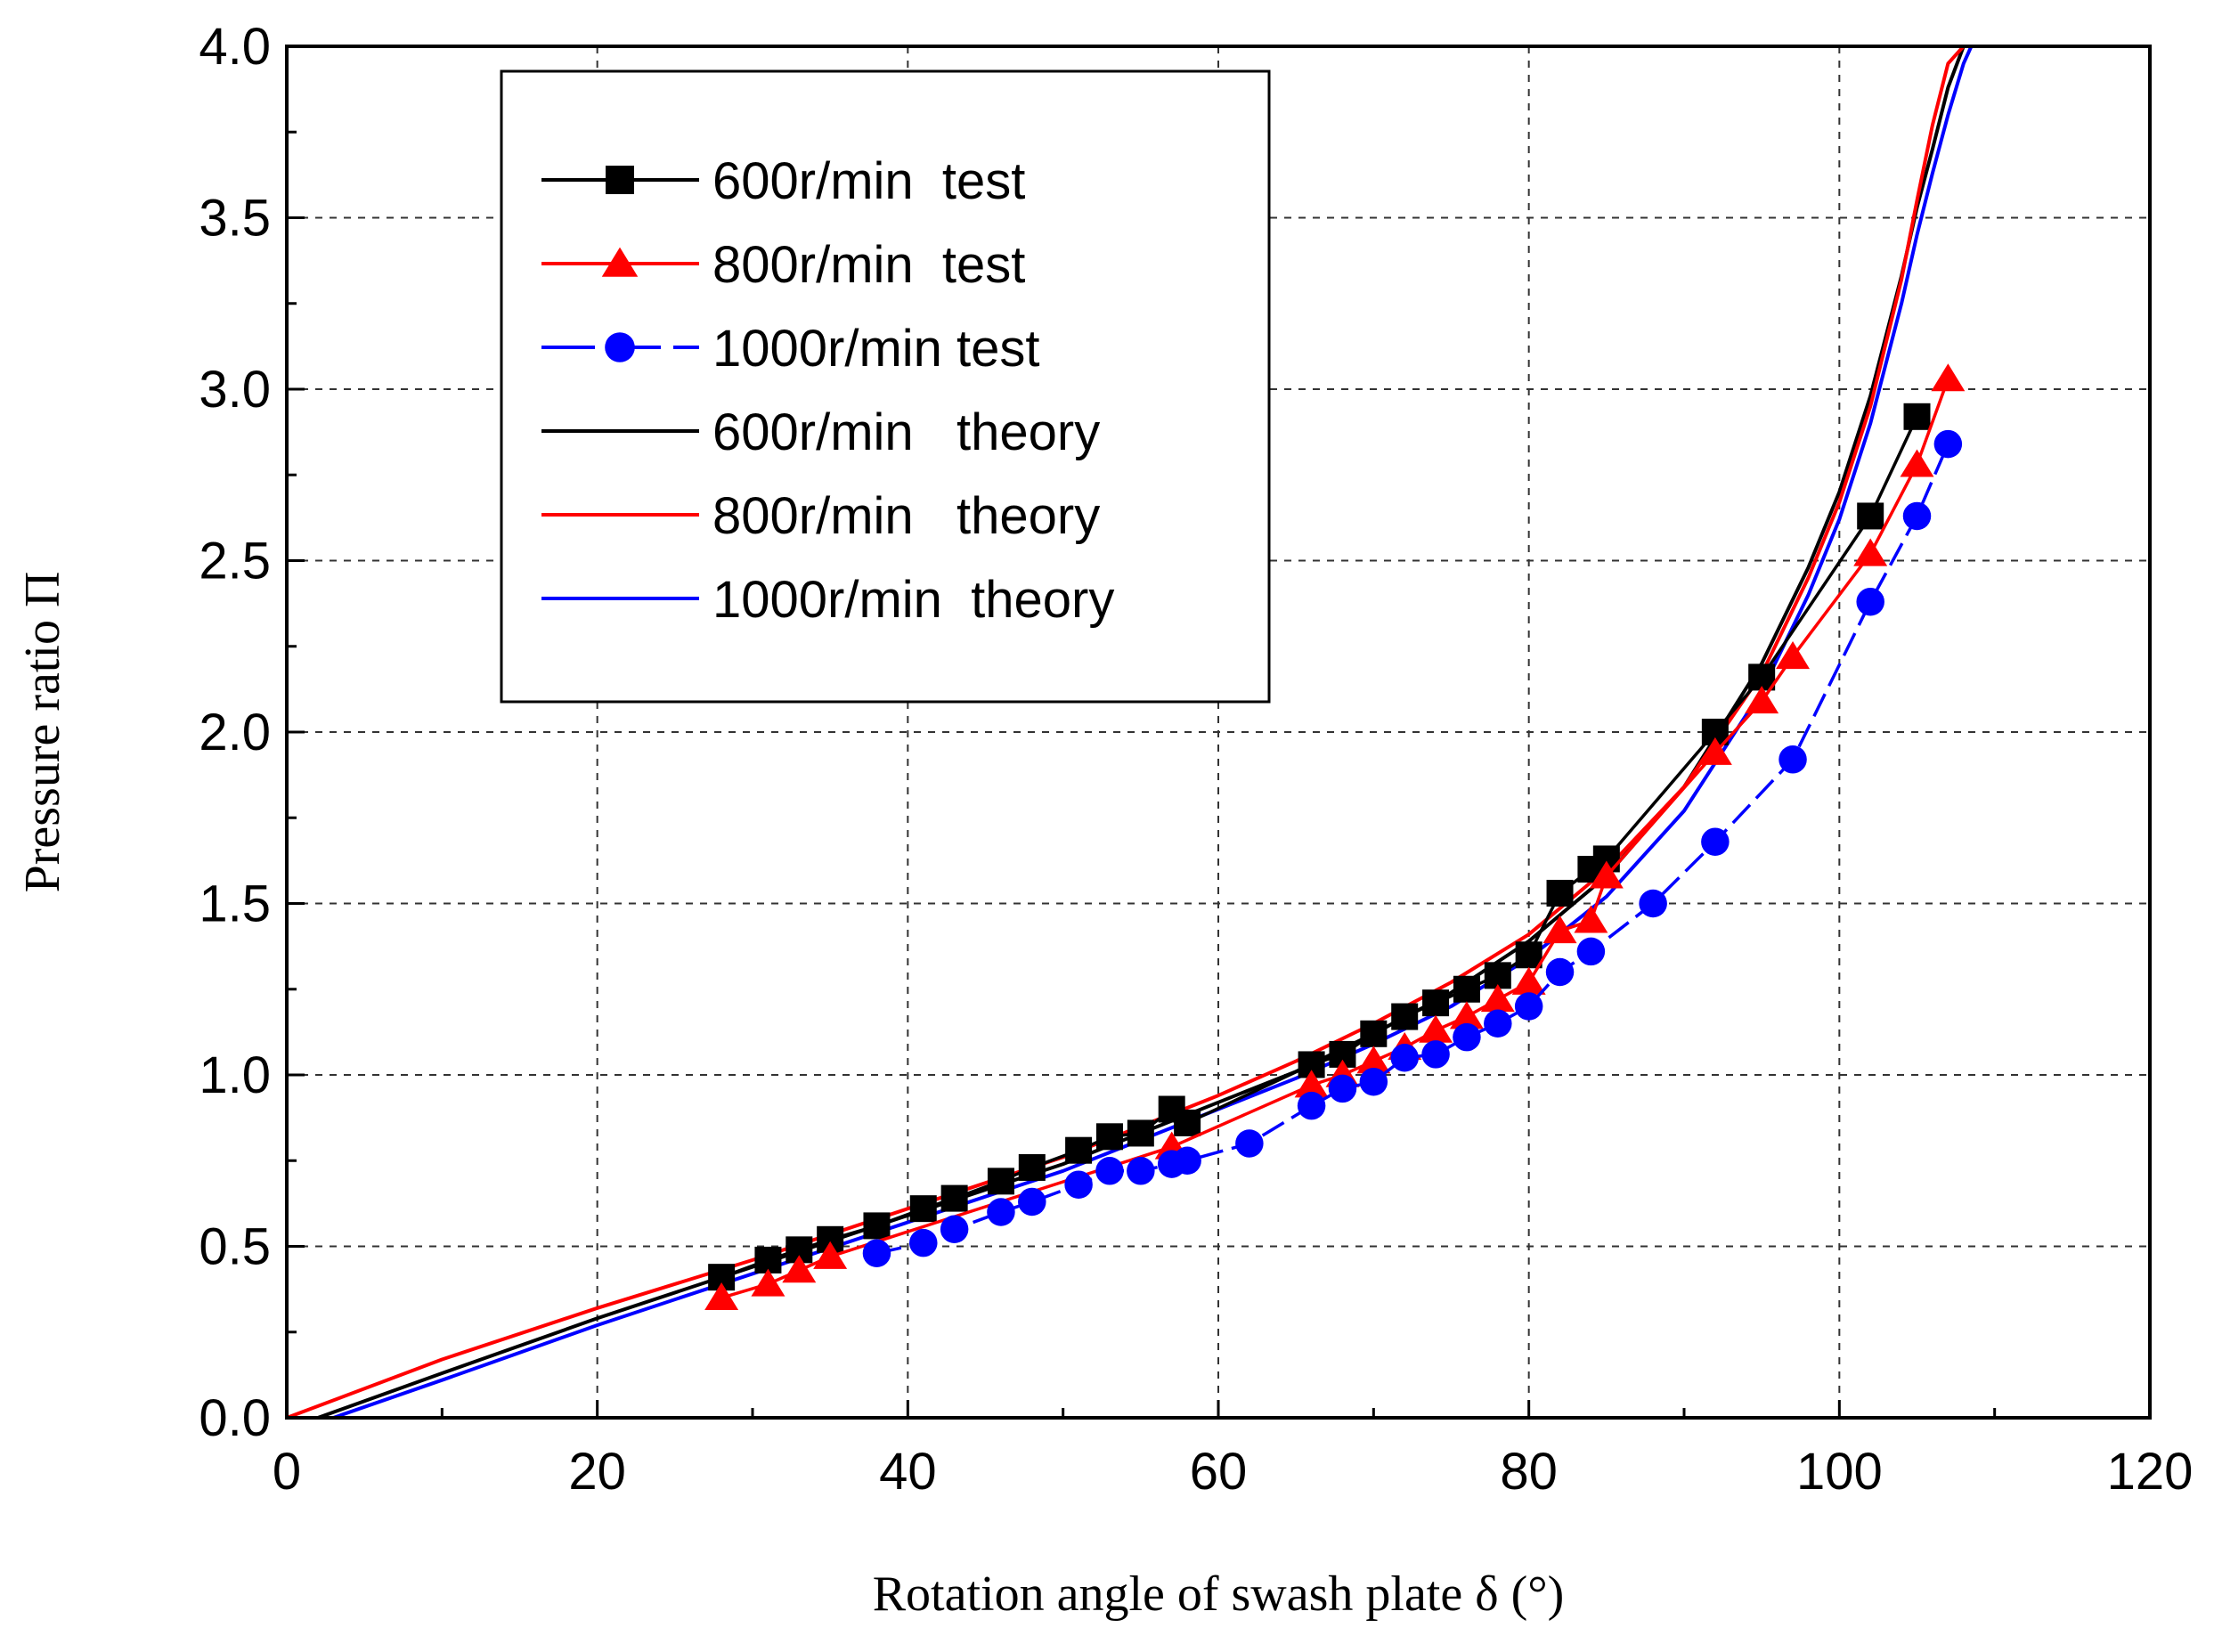 The height and width of the screenshot is (1652, 2214). I want to click on y-tick-label: 3.5, so click(235, 219).